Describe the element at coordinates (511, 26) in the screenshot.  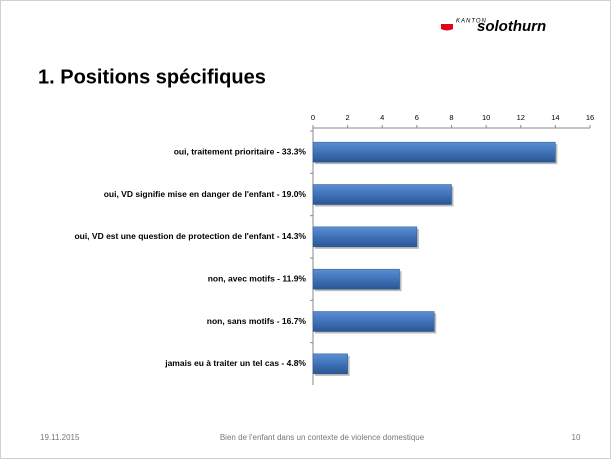
I see `logo: solothurn` at that location.